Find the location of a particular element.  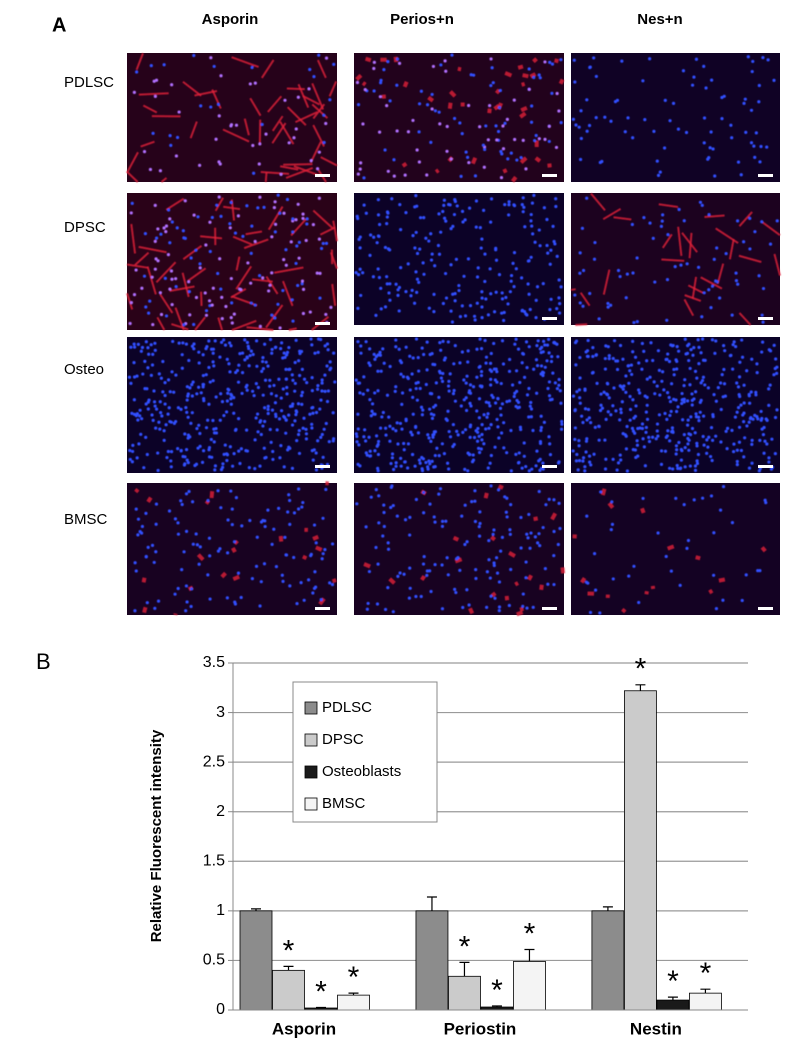

x-tick-label: Asporin is located at coordinates (304, 1028).